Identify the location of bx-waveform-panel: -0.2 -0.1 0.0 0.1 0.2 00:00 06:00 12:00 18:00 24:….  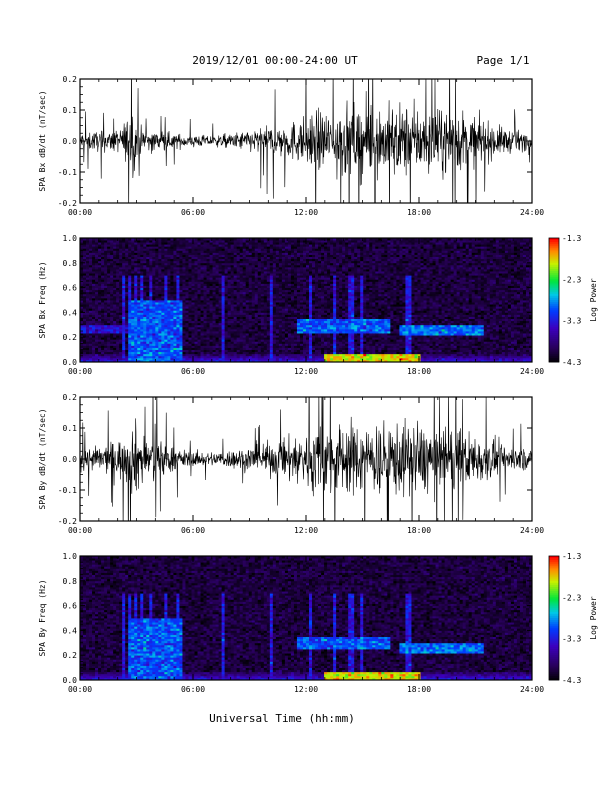
(291, 146).